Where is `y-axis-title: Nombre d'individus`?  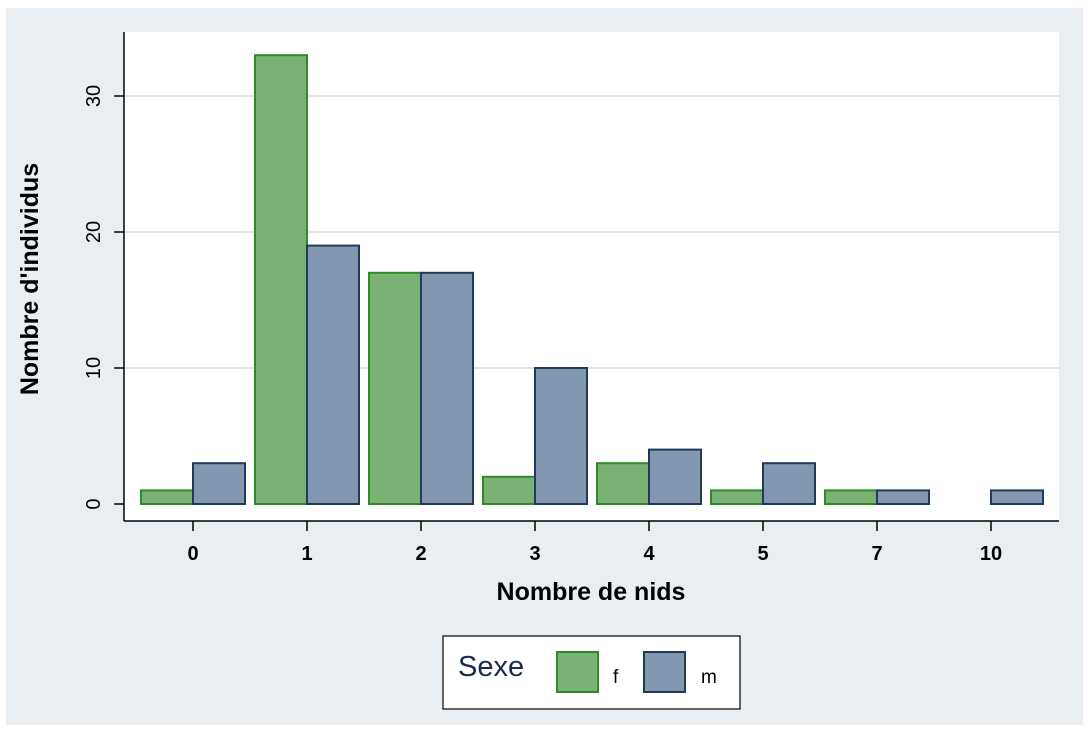
y-axis-title: Nombre d'individus is located at coordinates (30, 279).